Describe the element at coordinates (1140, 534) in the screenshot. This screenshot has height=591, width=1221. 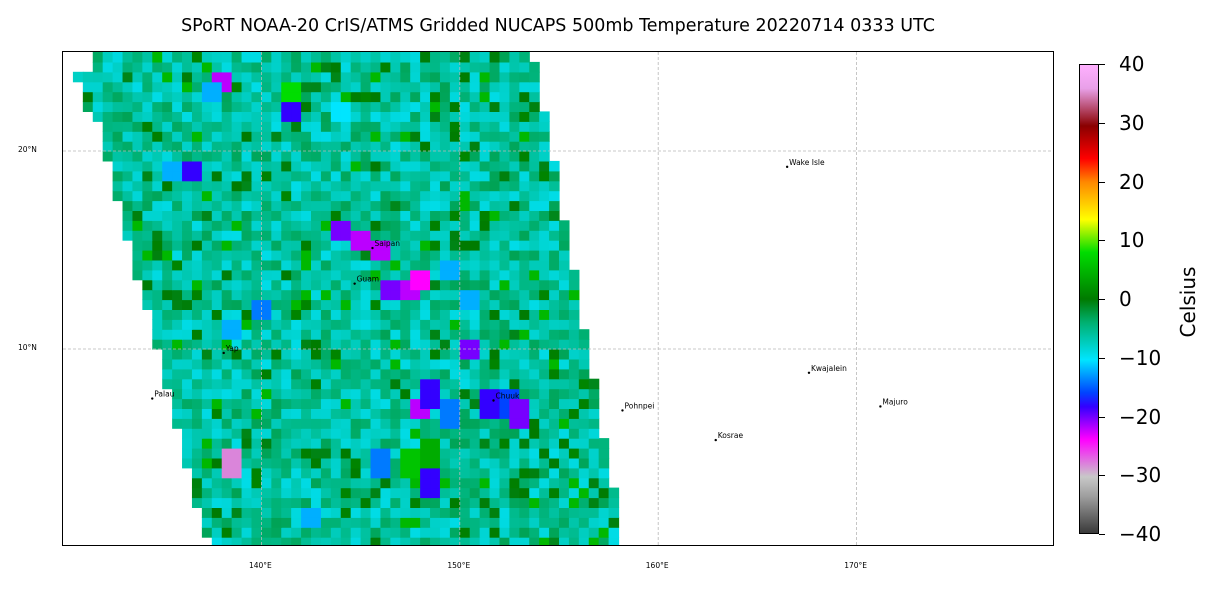
I see `colorbar-tick-label: −40` at that location.